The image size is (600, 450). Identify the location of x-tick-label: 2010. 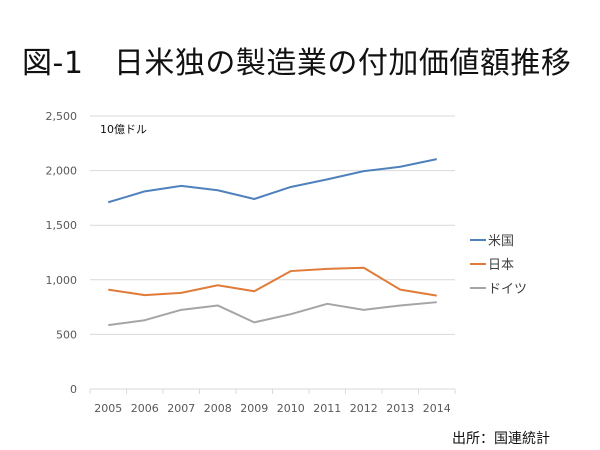
(291, 408).